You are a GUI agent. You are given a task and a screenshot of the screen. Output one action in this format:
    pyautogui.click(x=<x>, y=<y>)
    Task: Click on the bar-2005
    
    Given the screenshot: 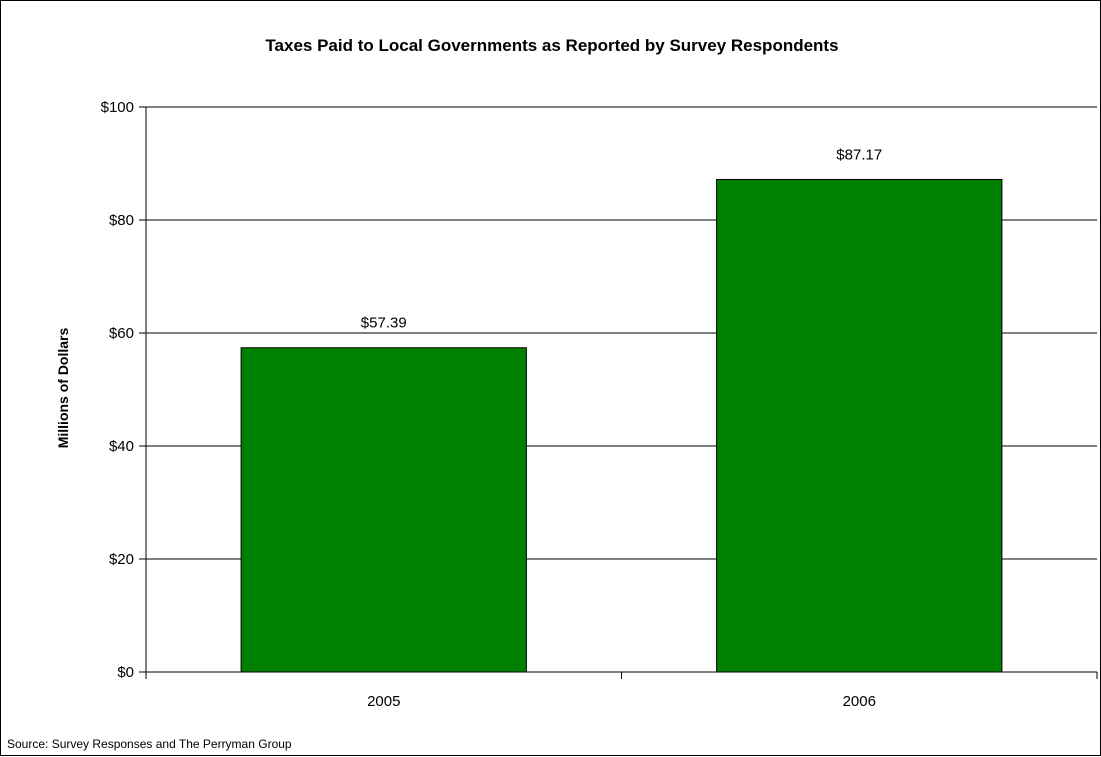 What is the action you would take?
    pyautogui.click(x=383, y=510)
    